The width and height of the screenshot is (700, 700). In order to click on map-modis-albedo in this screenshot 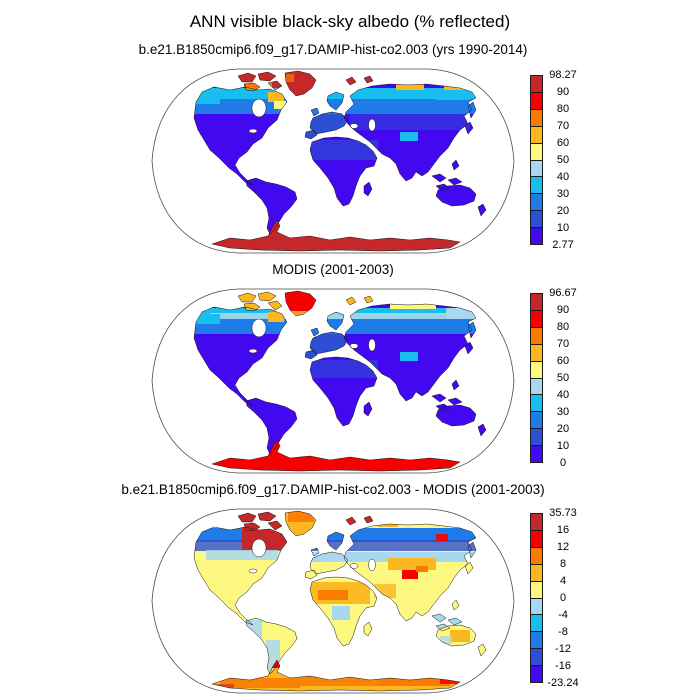, I will do `click(333, 381)`.